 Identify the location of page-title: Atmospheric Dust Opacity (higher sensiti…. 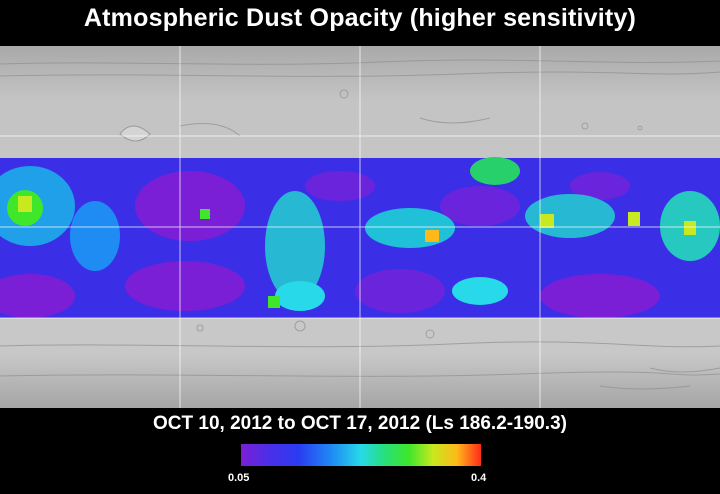
(360, 18).